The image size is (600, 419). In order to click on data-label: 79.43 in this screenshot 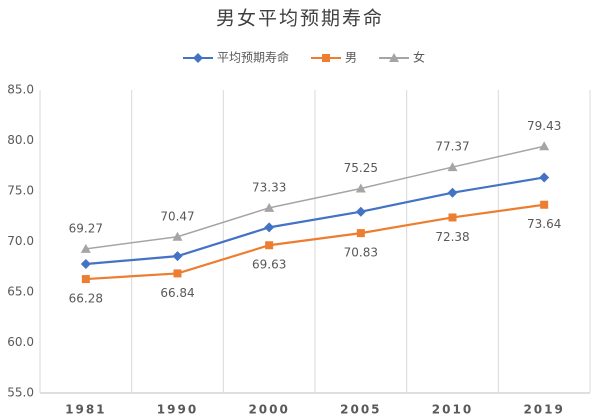, I will do `click(544, 126)`.